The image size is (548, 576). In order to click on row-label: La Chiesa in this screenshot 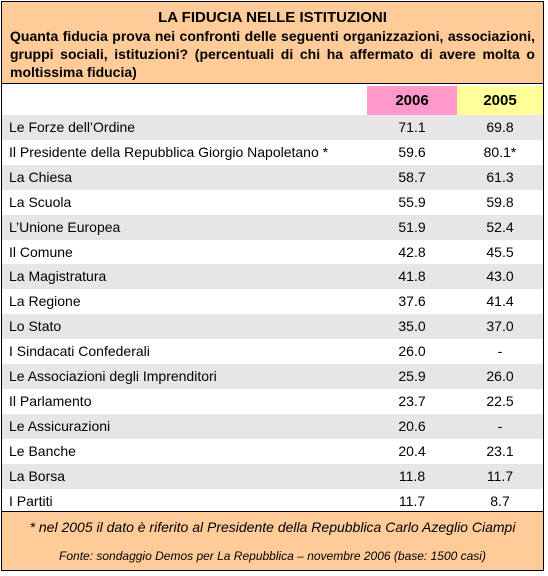, I will do `click(41, 176)`.